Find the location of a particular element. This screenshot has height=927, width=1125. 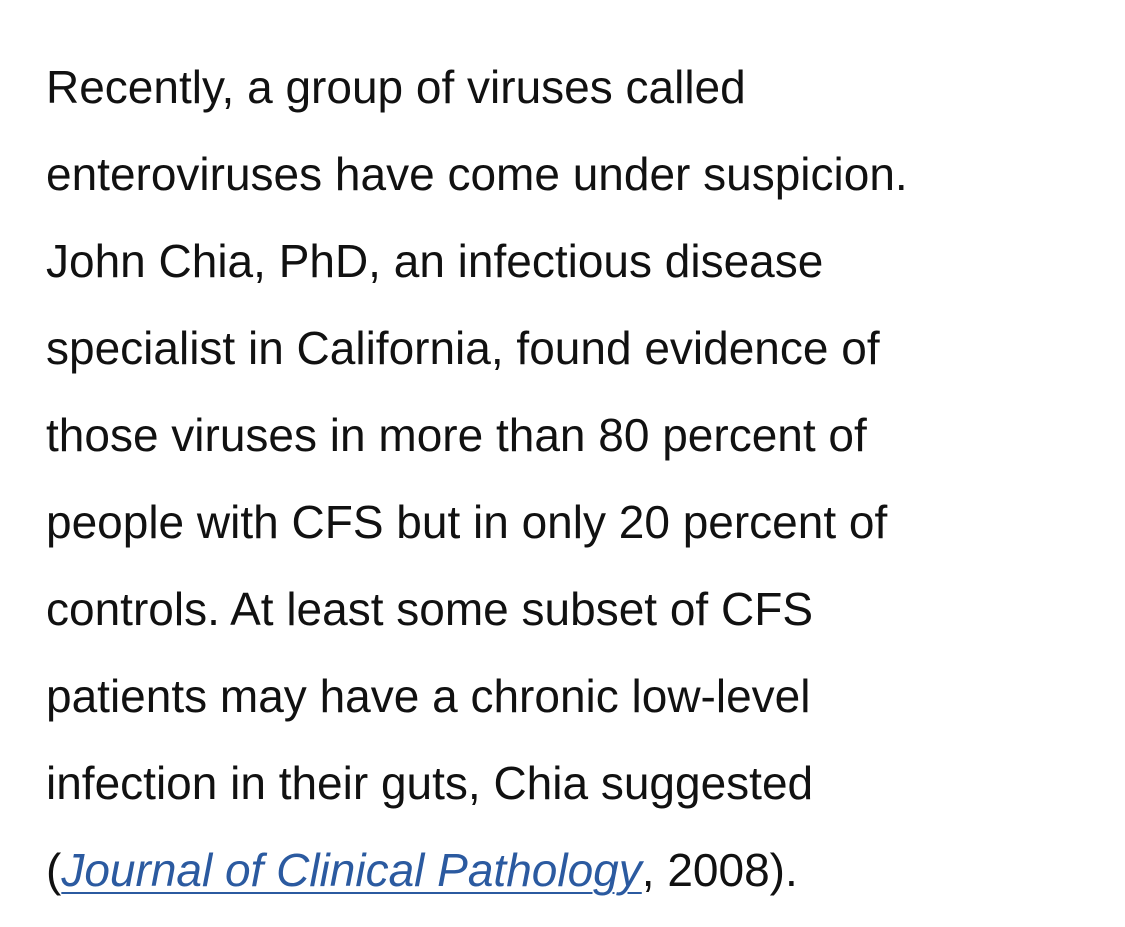

paragraph-line: those viruses in more than 80 percent of is located at coordinates (456, 435).